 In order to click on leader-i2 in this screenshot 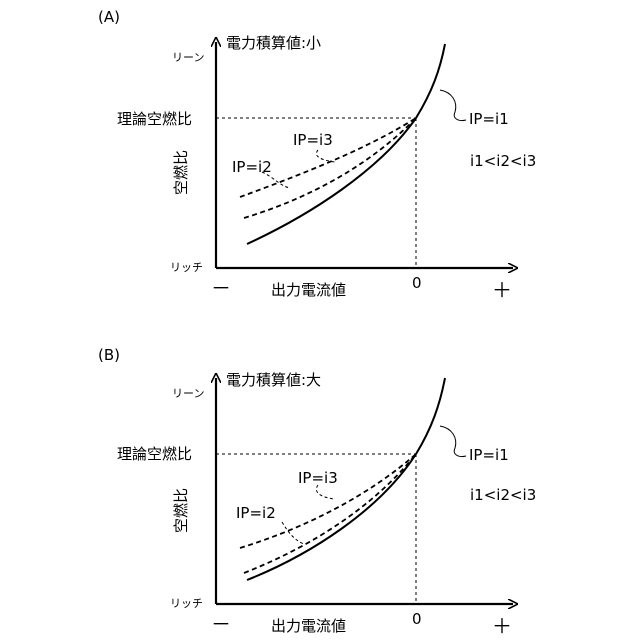, I will do `click(293, 533)`.